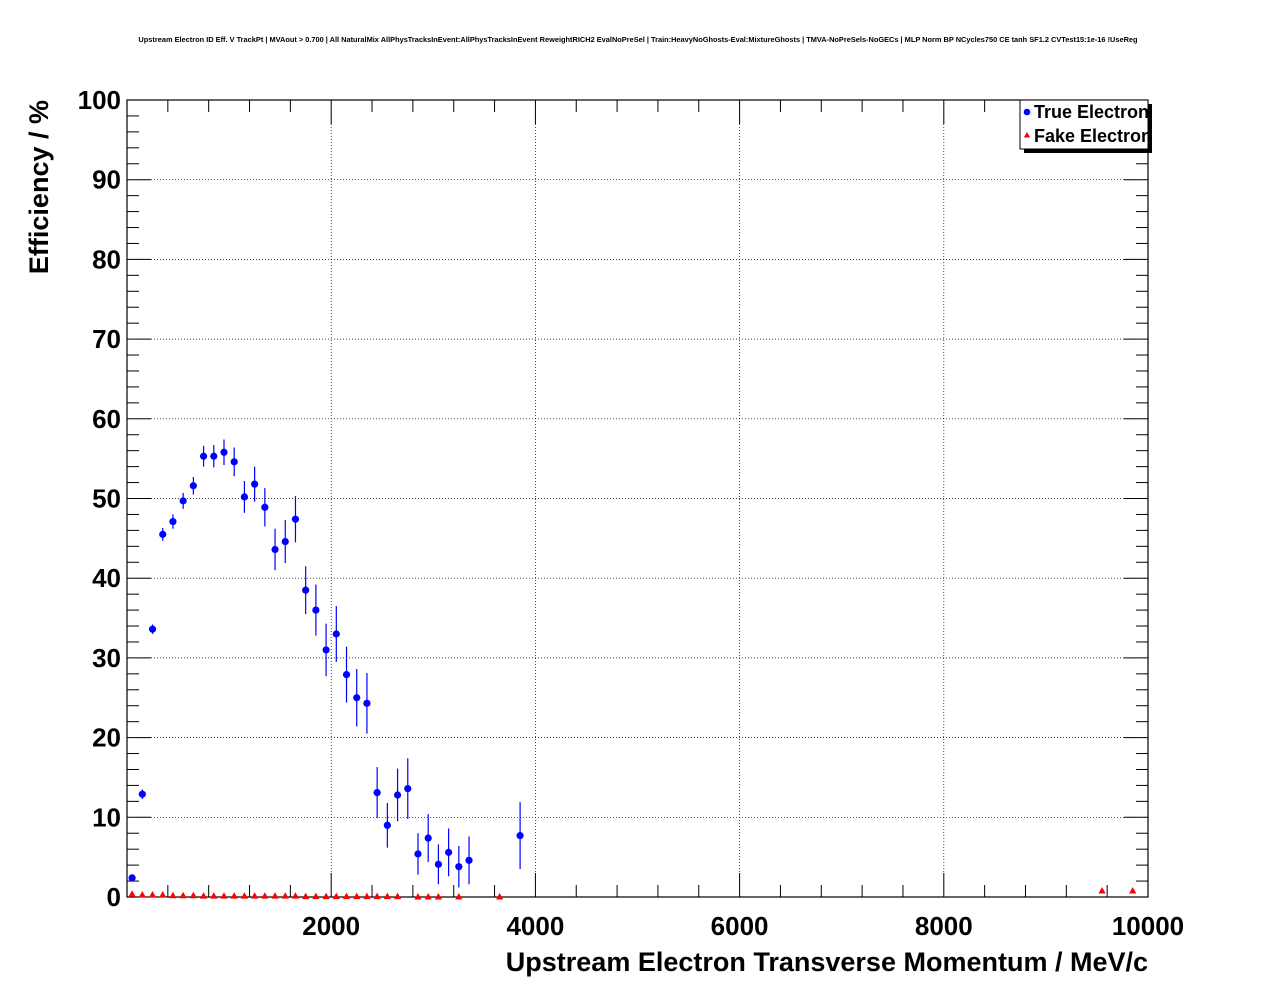 Image resolution: width=1276 pixels, height=996 pixels. What do you see at coordinates (331, 926) in the screenshot?
I see `x-tick-label: 2000` at bounding box center [331, 926].